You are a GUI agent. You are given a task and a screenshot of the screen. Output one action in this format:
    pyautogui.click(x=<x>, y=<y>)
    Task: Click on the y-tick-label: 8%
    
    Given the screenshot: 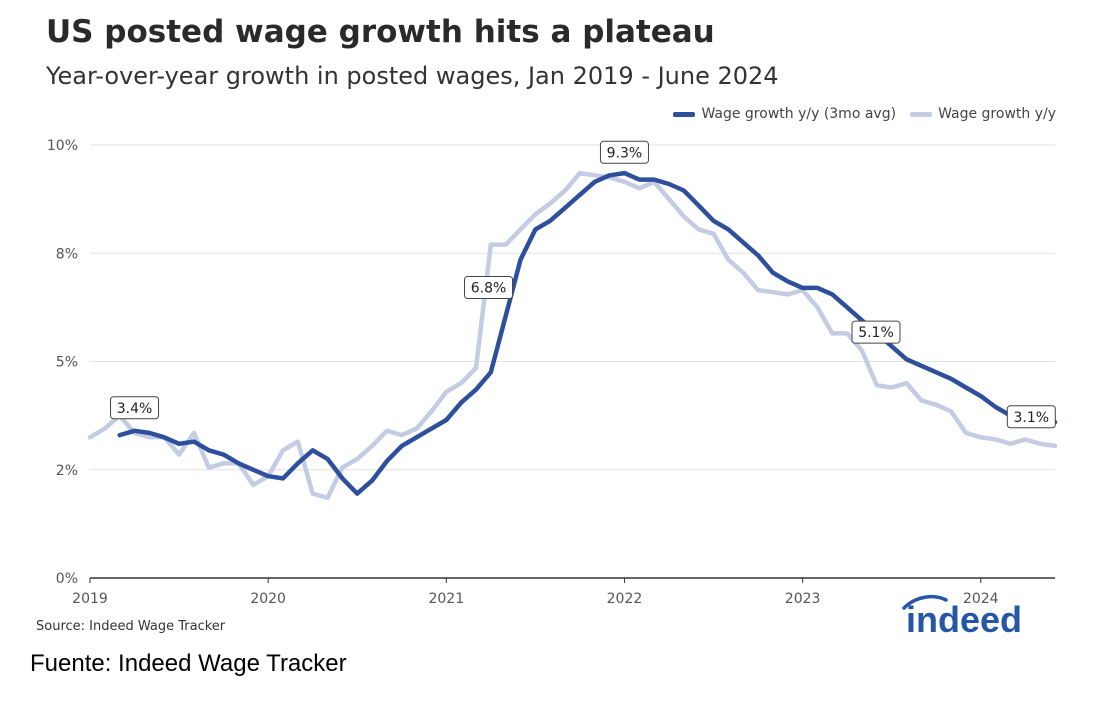 What is the action you would take?
    pyautogui.click(x=67, y=254)
    